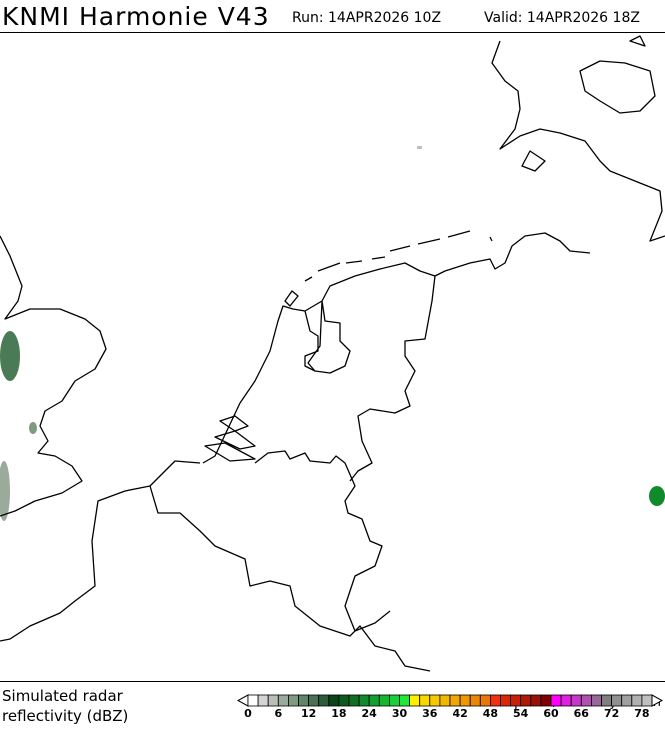  Describe the element at coordinates (339, 713) in the screenshot. I see `colorbar-tick-label: 18` at that location.